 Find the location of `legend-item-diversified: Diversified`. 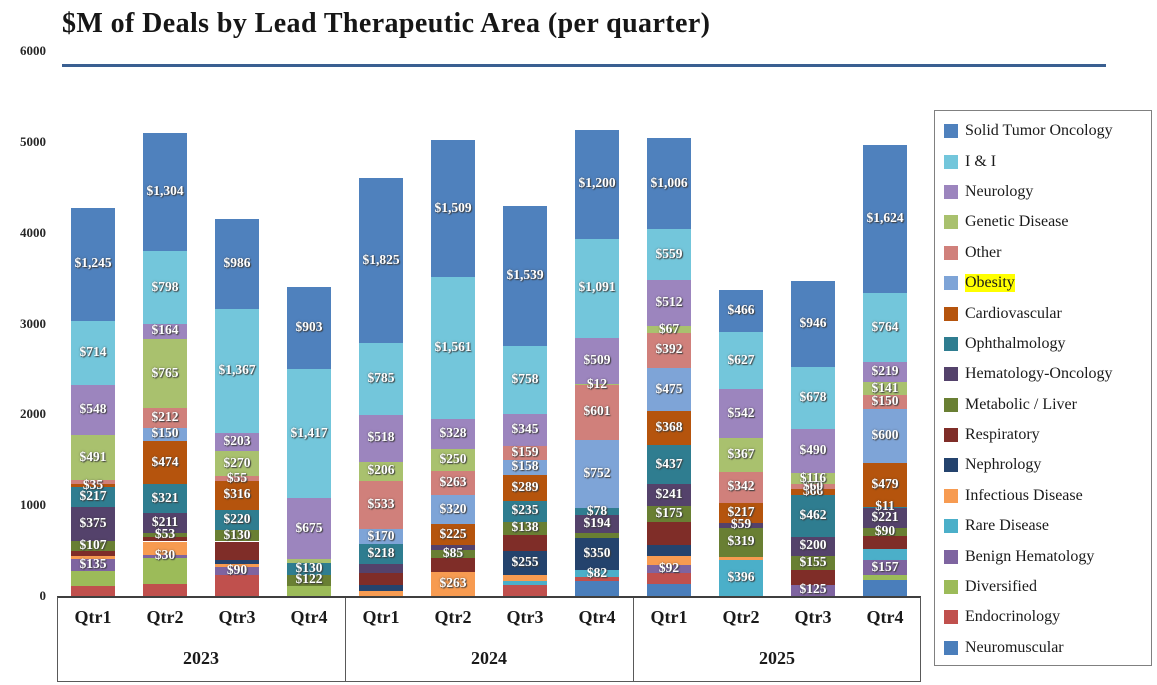

legend-item-diversified: Diversified is located at coordinates (1043, 587).